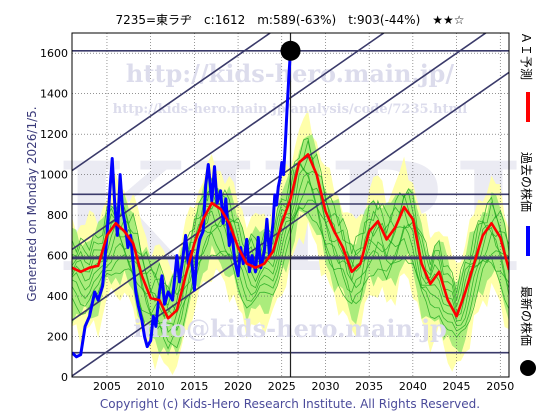 Image resolution: width=560 pixels, height=420 pixels. I want to click on legend: ＡＩ予測 過去の株価 最新の株価, so click(527, 204).